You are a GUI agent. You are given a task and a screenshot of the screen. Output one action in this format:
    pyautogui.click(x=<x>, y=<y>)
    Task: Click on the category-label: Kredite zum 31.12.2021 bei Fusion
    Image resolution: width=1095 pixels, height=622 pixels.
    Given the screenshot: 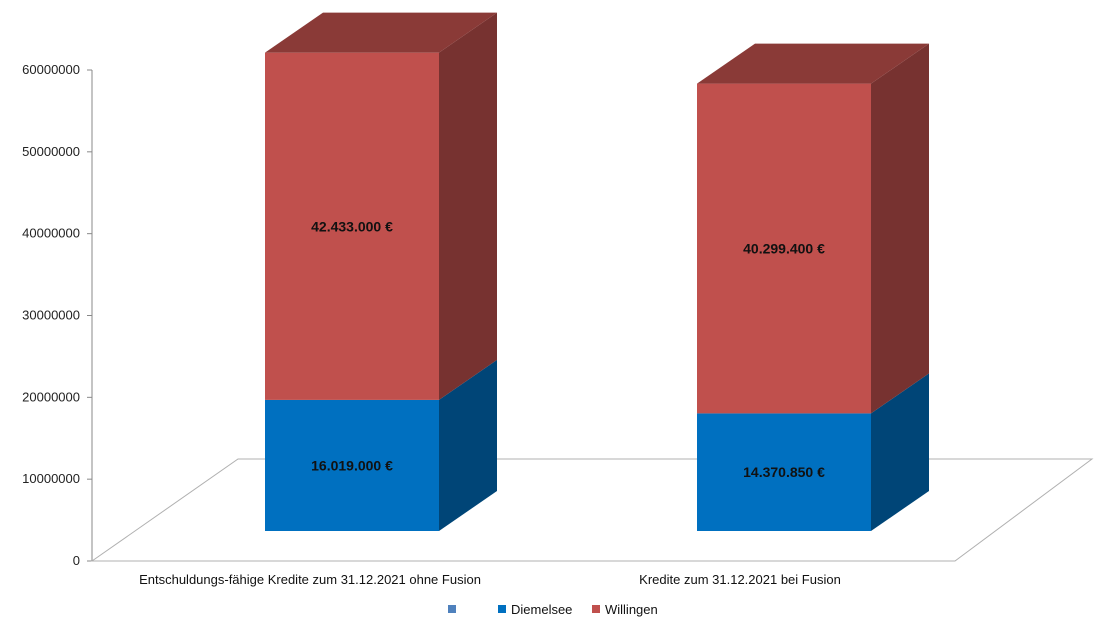 What is the action you would take?
    pyautogui.click(x=740, y=579)
    